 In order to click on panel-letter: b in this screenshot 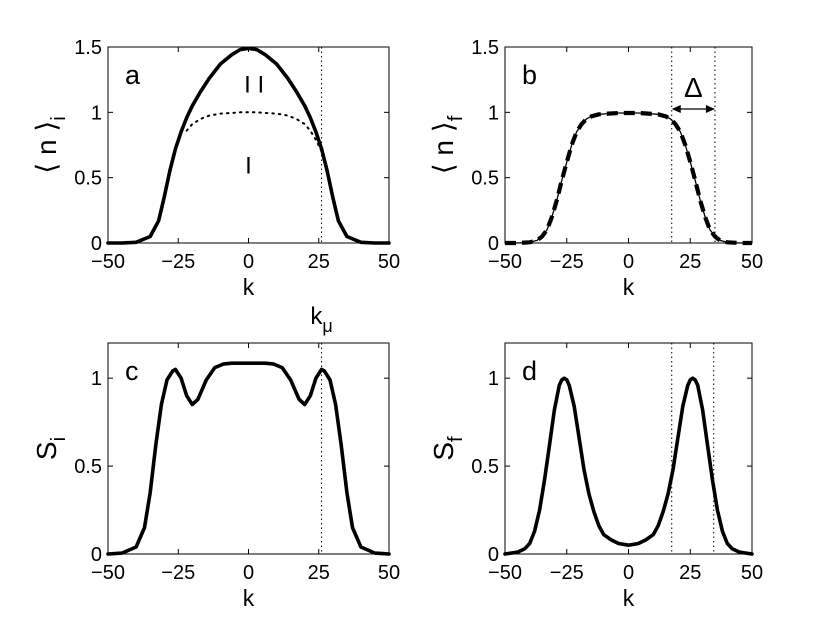, I will do `click(529, 75)`.